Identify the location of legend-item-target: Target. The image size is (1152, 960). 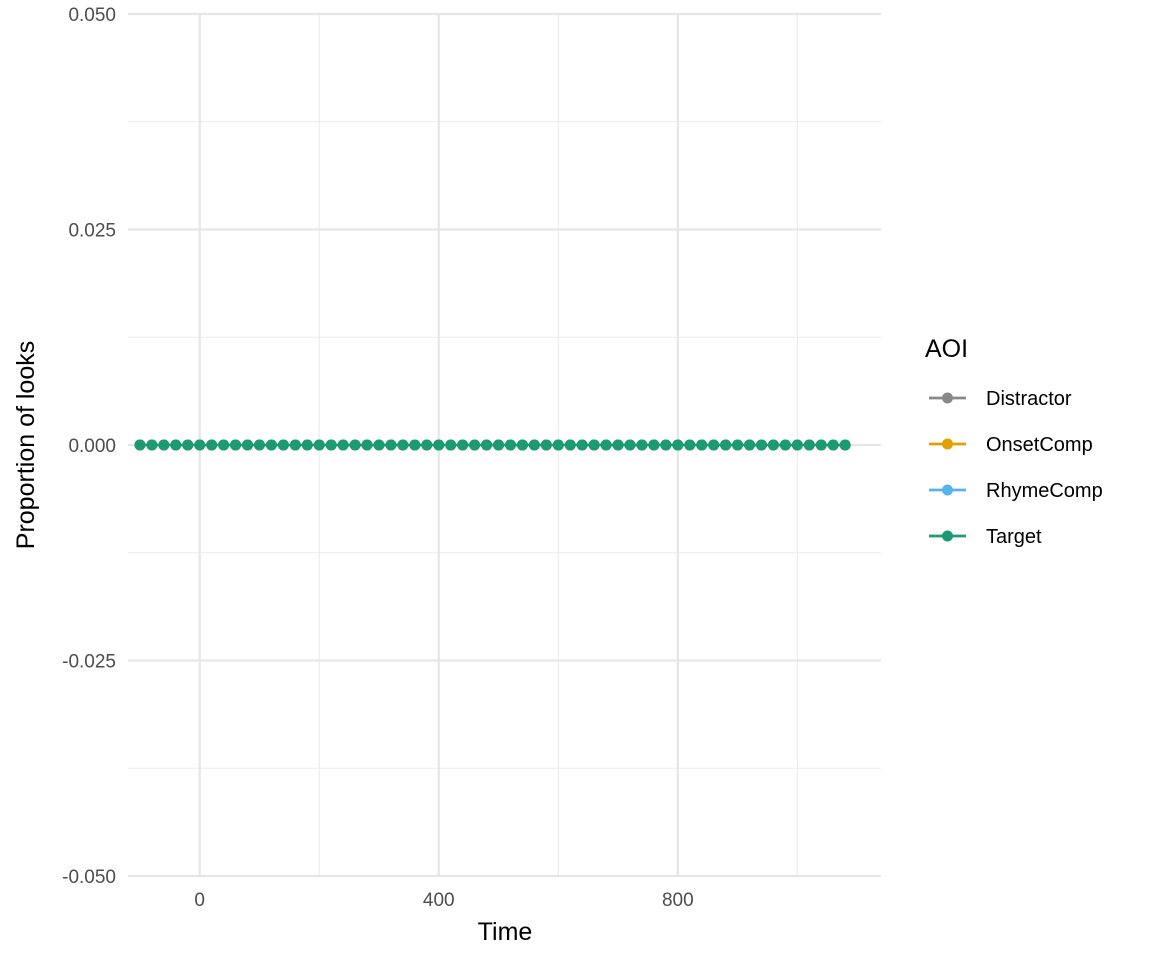
(985, 537).